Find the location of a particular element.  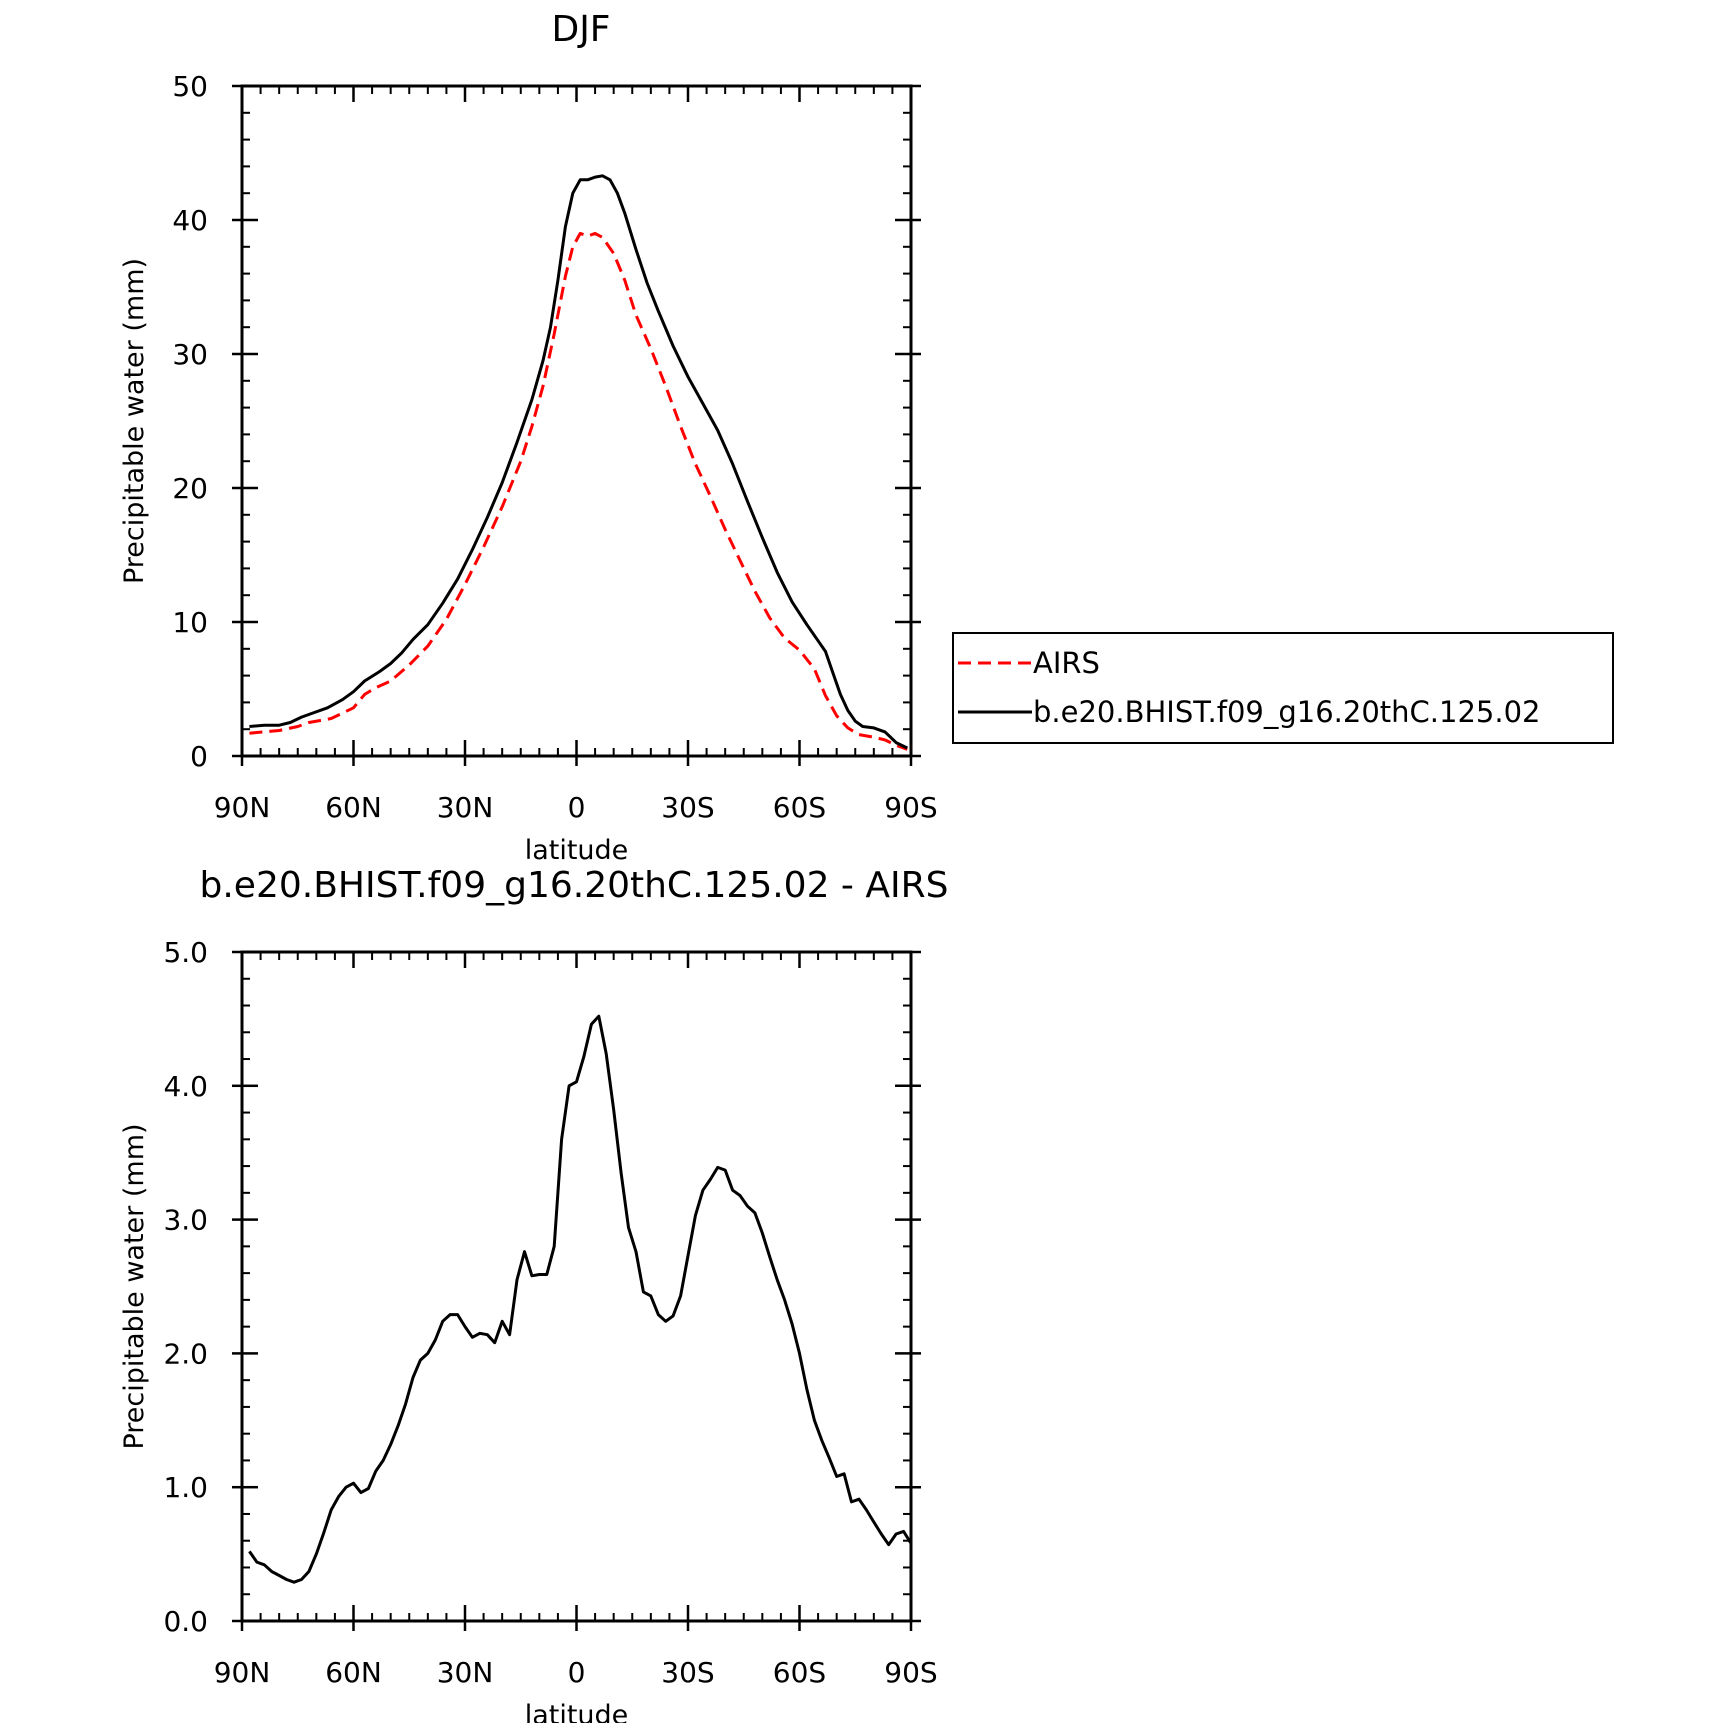

bottom-y-tick-label: 3.0 is located at coordinates (185, 1220).